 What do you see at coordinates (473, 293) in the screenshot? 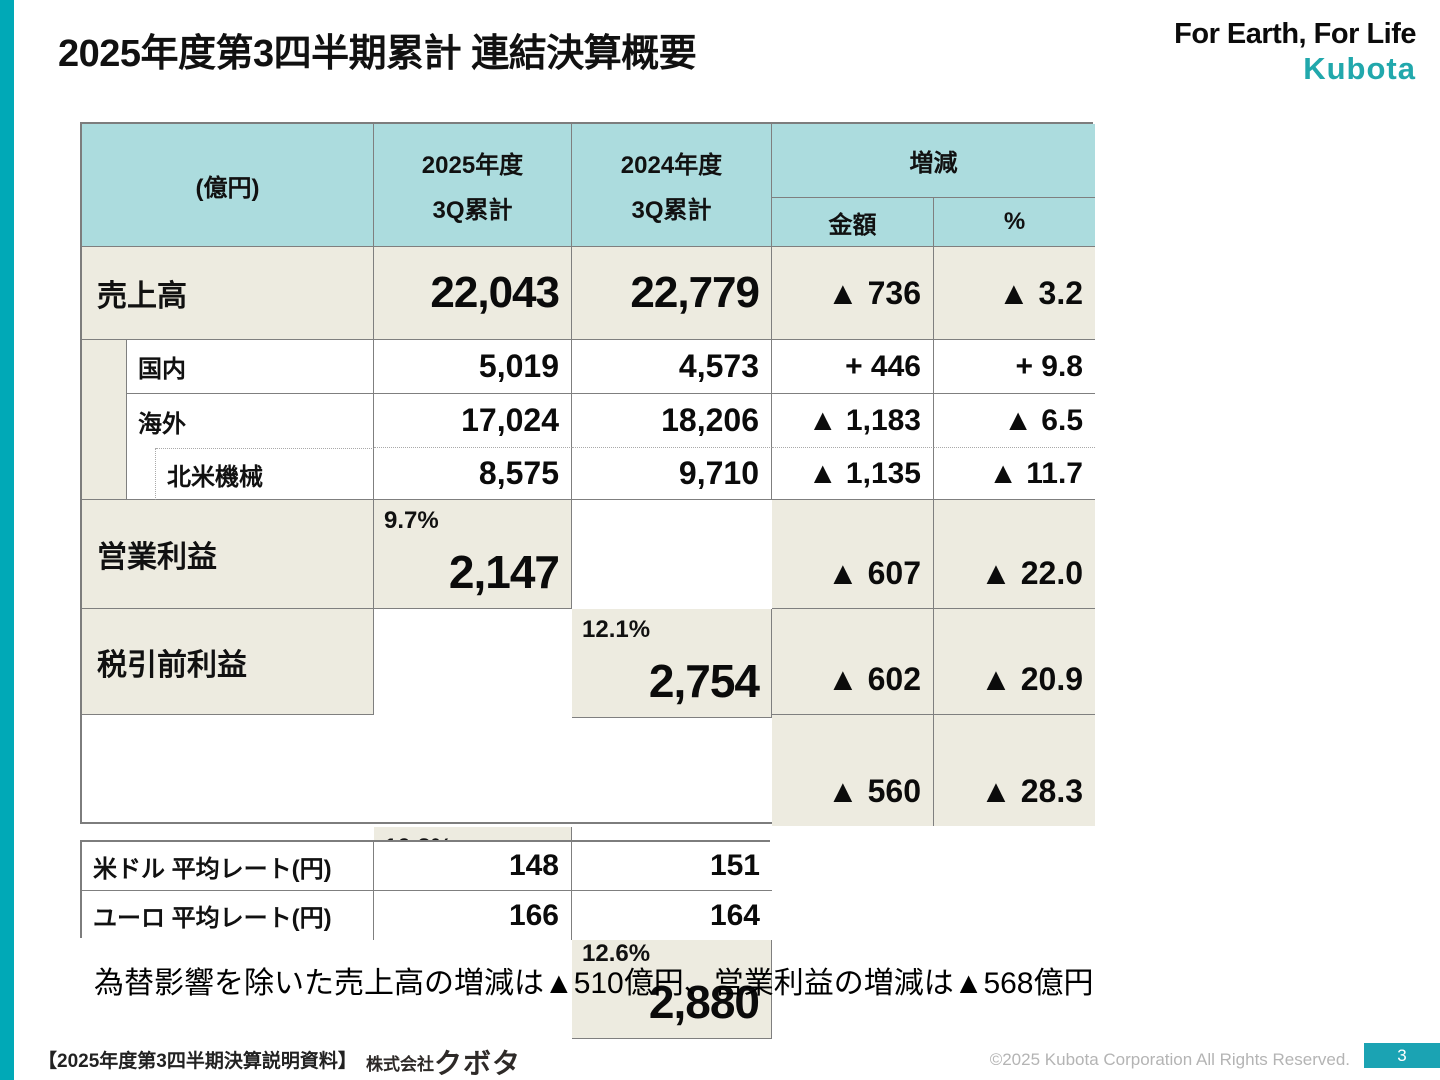
I see `row-sales-v2025: 22,043` at bounding box center [473, 293].